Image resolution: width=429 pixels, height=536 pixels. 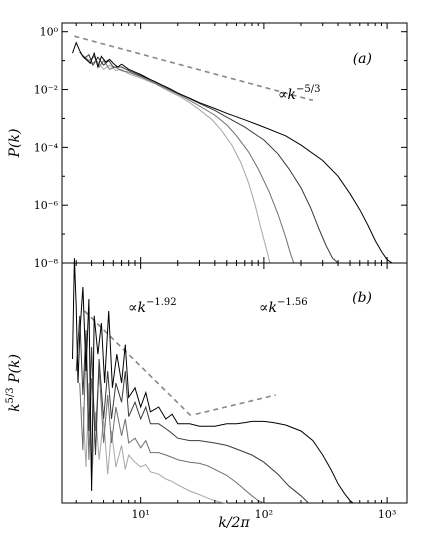 I want to click on panel-b-annotation-2-exponent: −1.56, so click(x=292, y=302).